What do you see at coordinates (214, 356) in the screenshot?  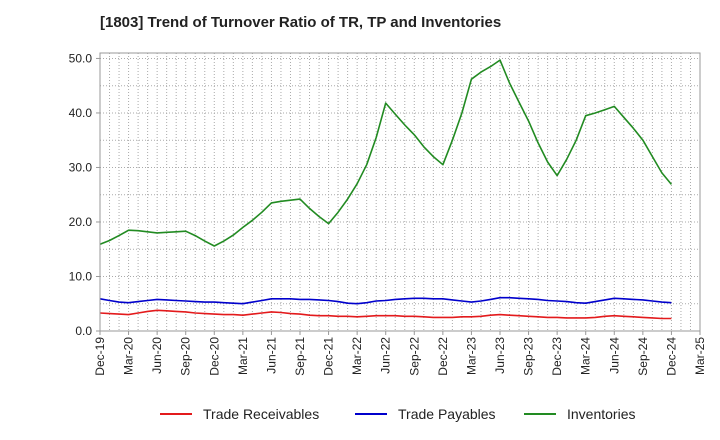 I see `x-tick-label: Dec-20` at bounding box center [214, 356].